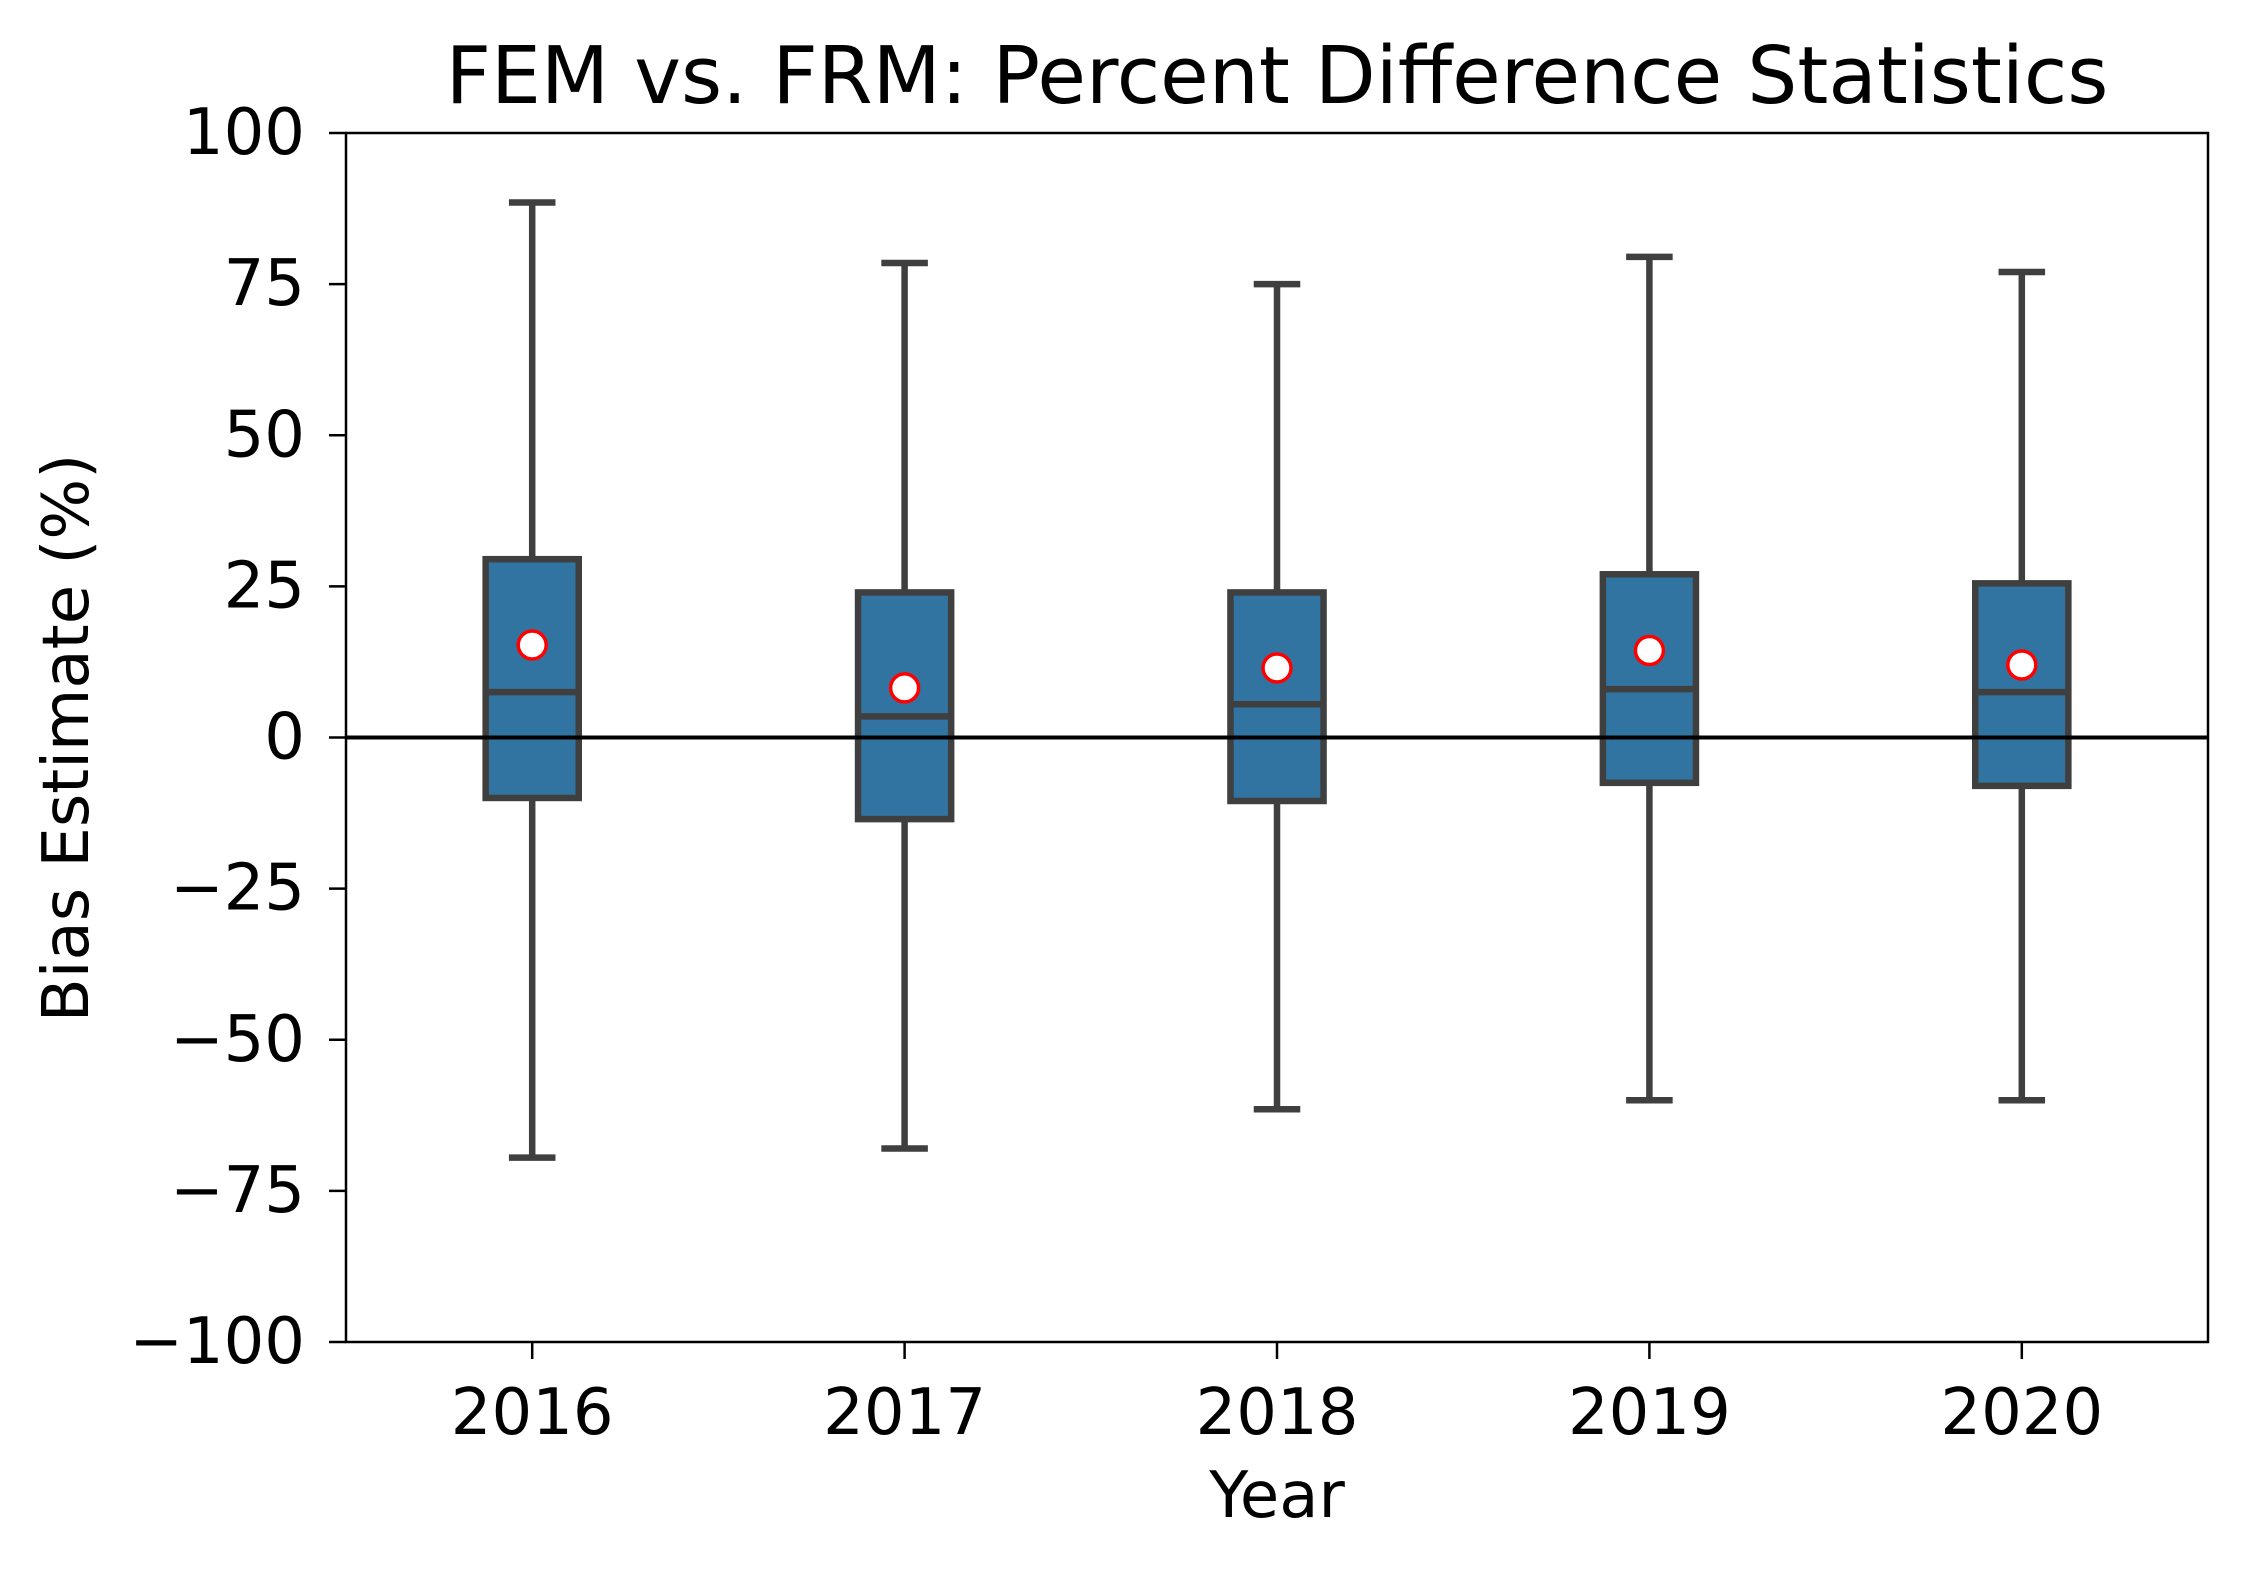 The image size is (2248, 1571). What do you see at coordinates (244, 133) in the screenshot?
I see `y-tick-label-0: 100` at bounding box center [244, 133].